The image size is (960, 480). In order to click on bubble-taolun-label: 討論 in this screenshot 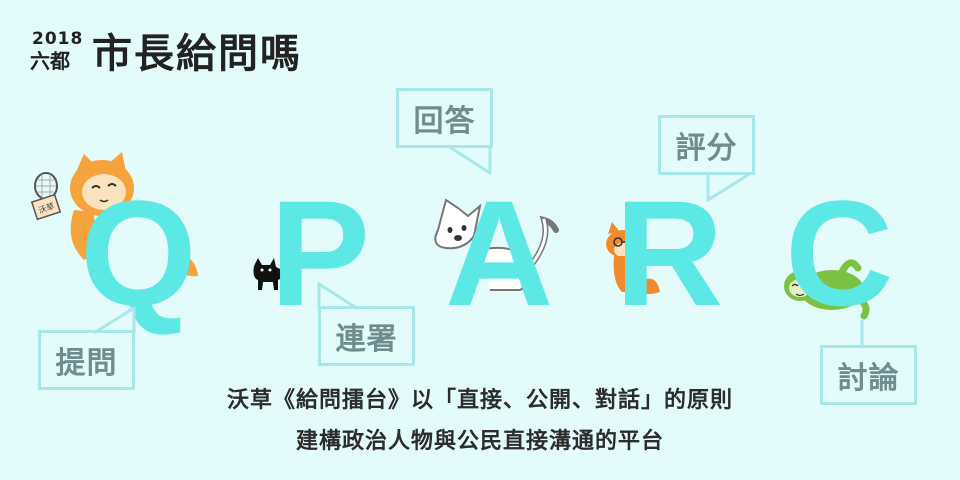, I will do `click(868, 378)`.